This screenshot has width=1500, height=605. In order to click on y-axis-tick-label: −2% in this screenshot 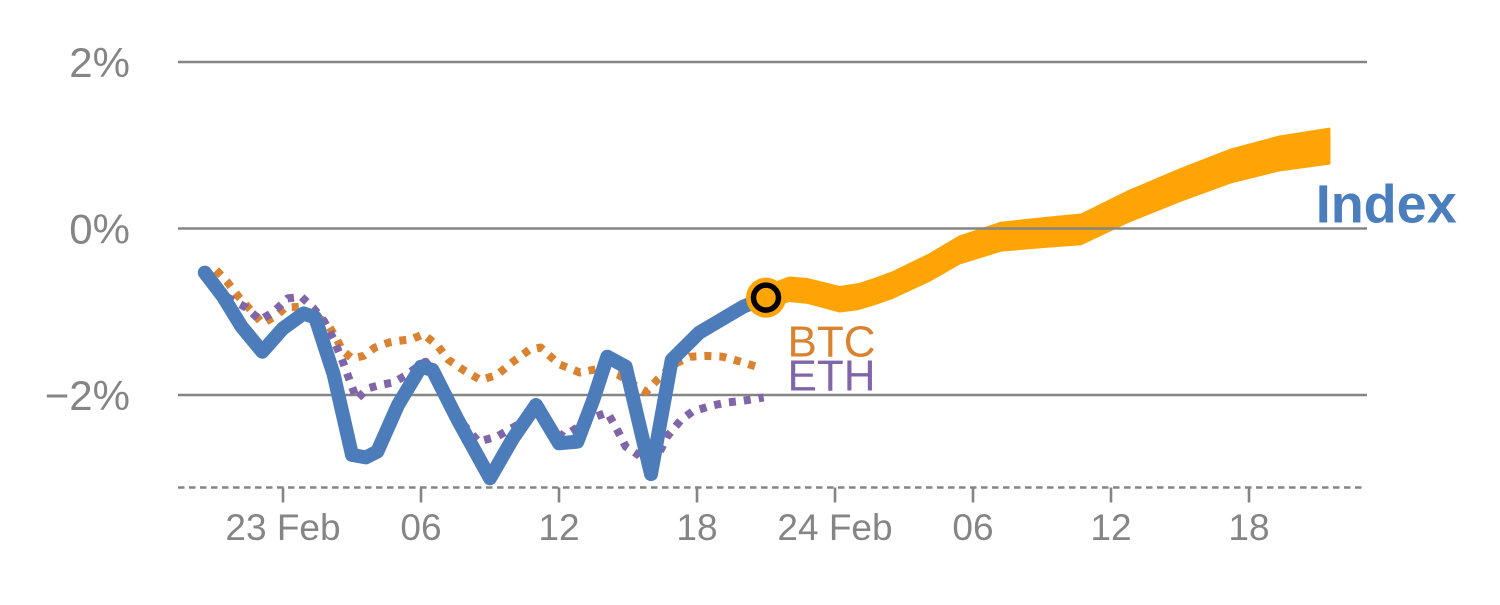, I will do `click(87, 395)`.